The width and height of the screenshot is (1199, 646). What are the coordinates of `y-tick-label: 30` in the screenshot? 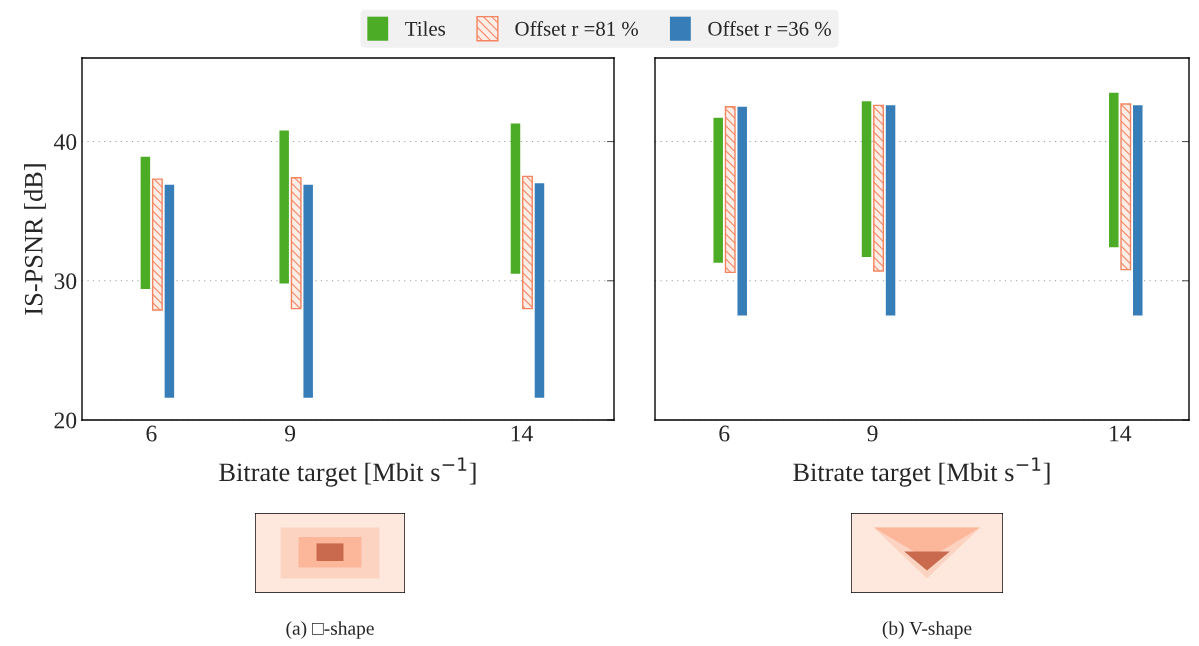 It's located at (65, 281).